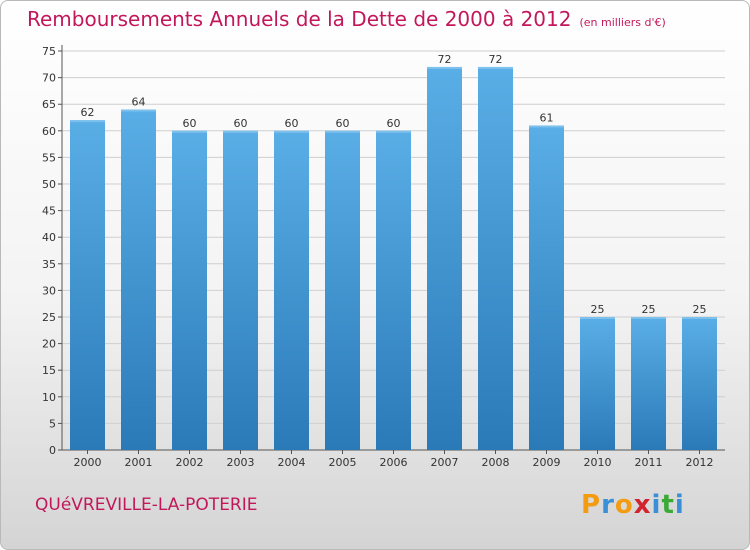  What do you see at coordinates (52, 450) in the screenshot?
I see `y-tick-label: 0` at bounding box center [52, 450].